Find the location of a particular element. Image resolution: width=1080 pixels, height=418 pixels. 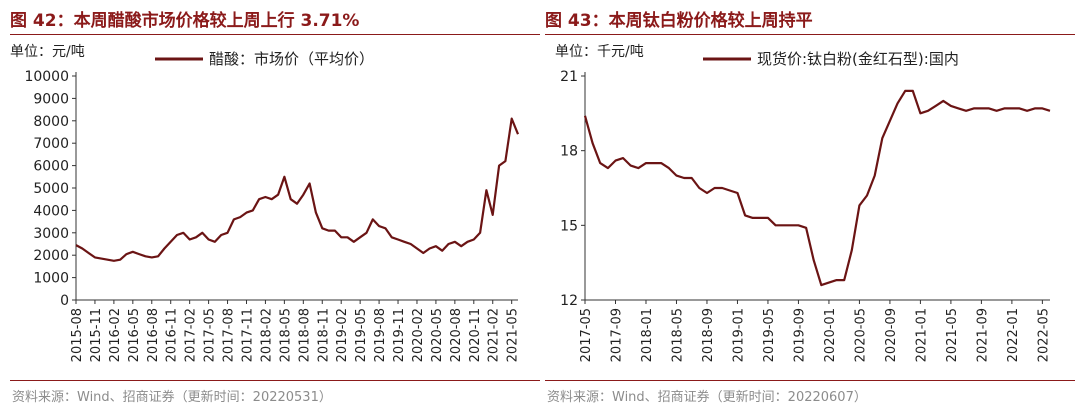

x-tick-label: 2018-11 is located at coordinates (323, 335).